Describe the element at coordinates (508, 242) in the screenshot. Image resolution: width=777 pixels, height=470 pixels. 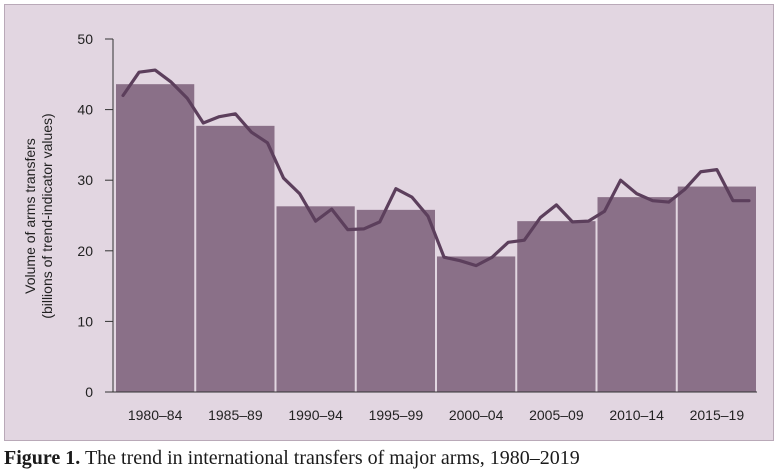
I see `line-point-2004` at that location.